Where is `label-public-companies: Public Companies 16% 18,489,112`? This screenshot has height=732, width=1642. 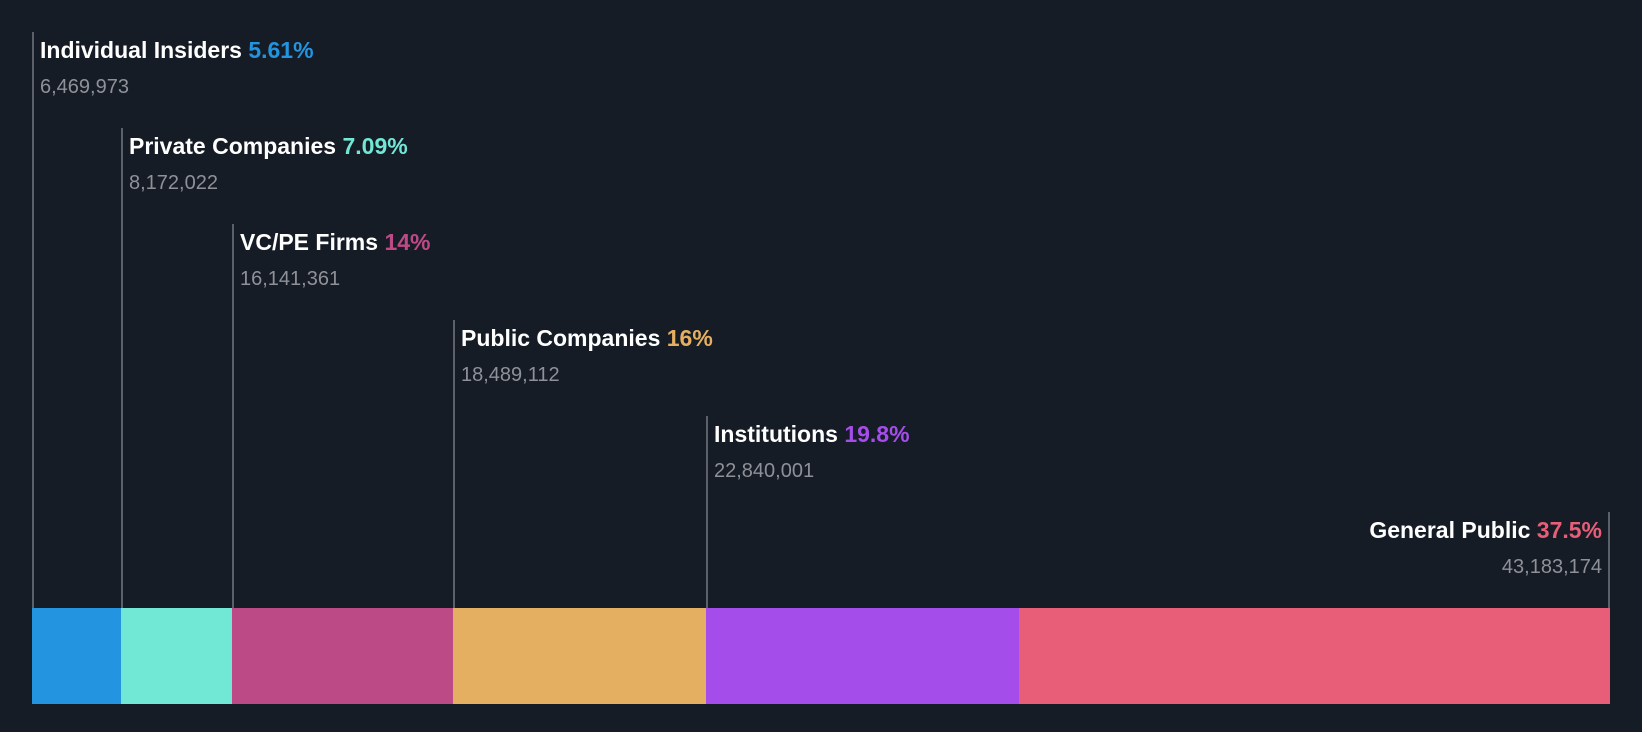
label-public-companies: Public Companies 16% 18,489,112 is located at coordinates (587, 356).